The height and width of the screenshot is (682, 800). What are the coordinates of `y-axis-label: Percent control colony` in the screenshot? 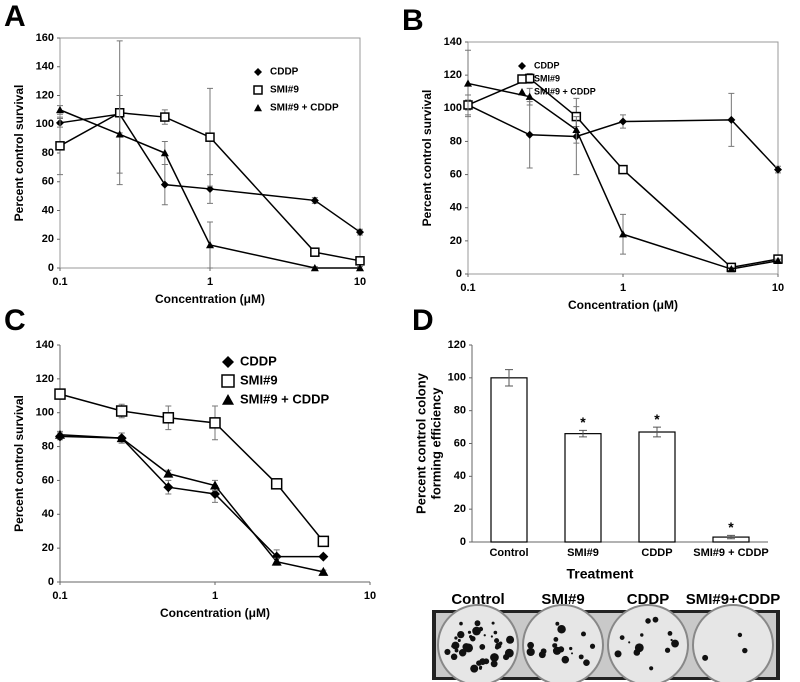 It's located at (420, 443).